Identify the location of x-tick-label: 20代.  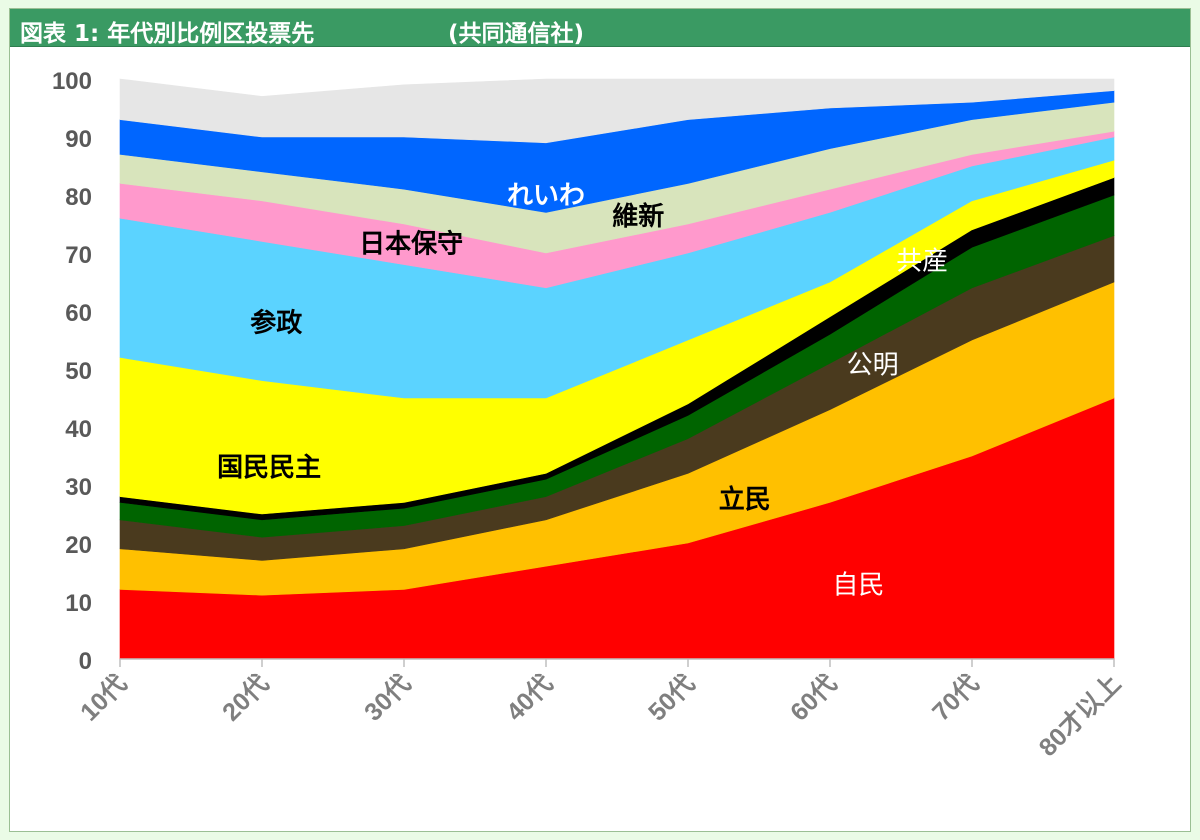
(245, 697).